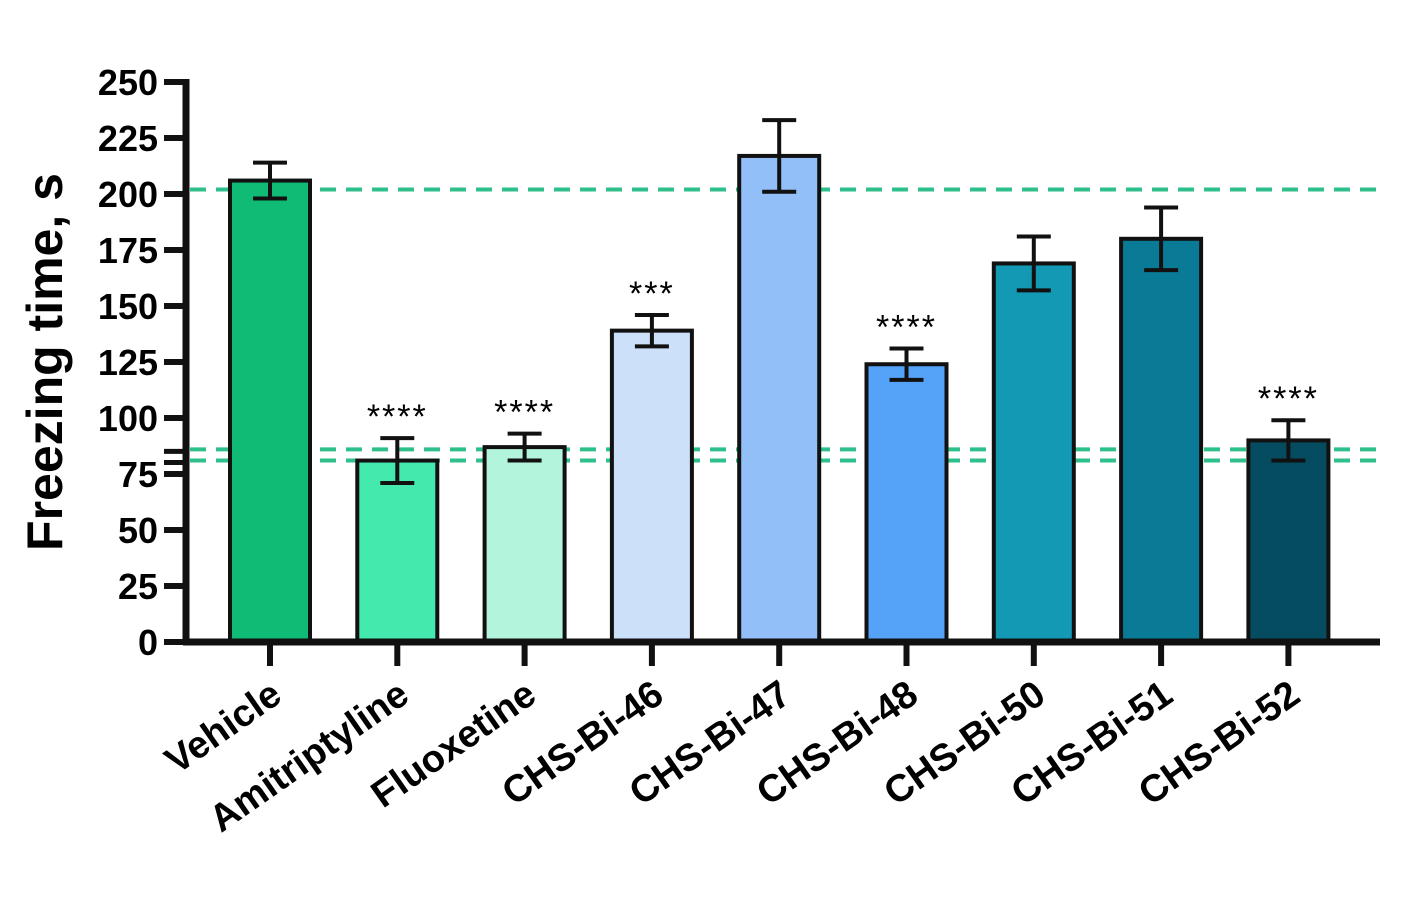 The width and height of the screenshot is (1428, 924). I want to click on y-tick-label: 25, so click(138, 586).